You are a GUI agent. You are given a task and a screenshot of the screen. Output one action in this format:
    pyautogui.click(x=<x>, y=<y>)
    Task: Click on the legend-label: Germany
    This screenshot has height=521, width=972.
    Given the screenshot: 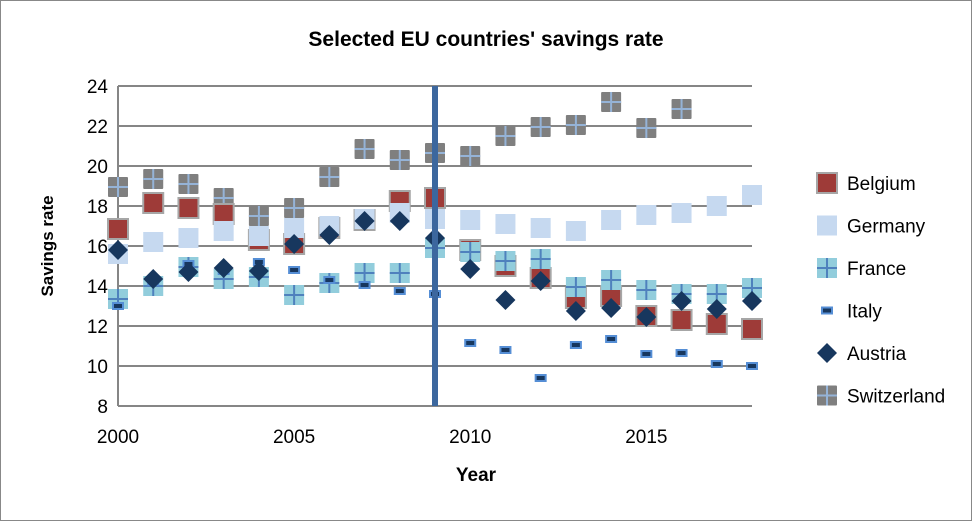 What is the action you would take?
    pyautogui.click(x=886, y=227)
    